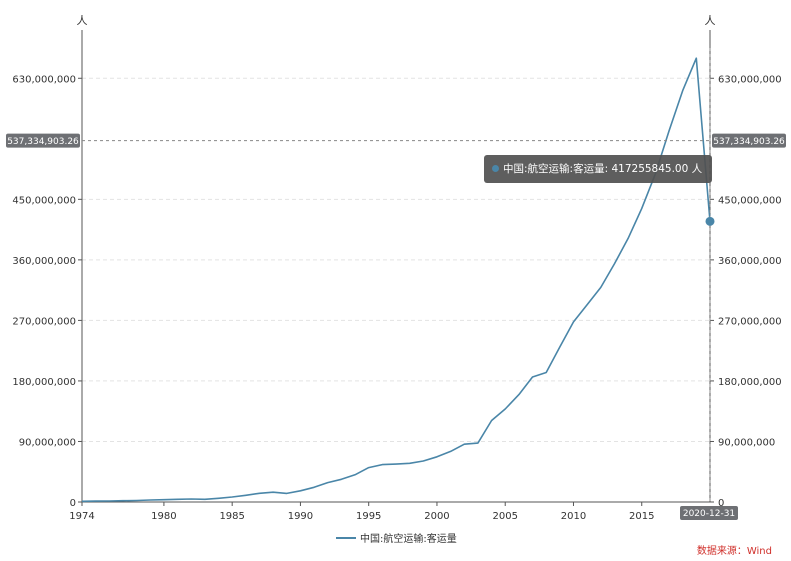 Image resolution: width=791 pixels, height=561 pixels. I want to click on x-tick-label: 2000, so click(436, 516).